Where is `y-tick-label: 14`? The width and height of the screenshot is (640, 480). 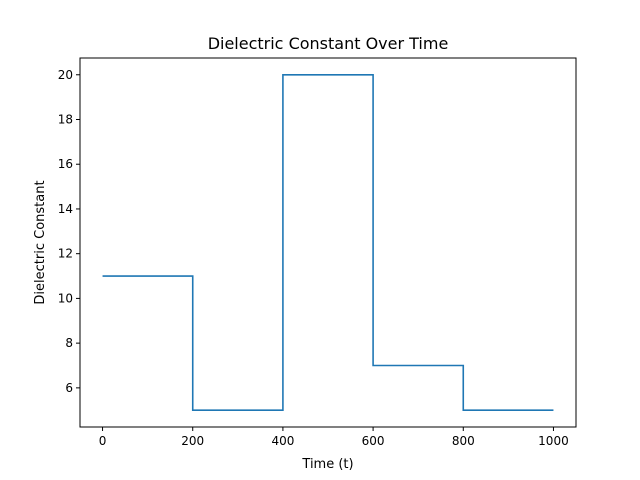 y-tick-label: 14 is located at coordinates (65, 209).